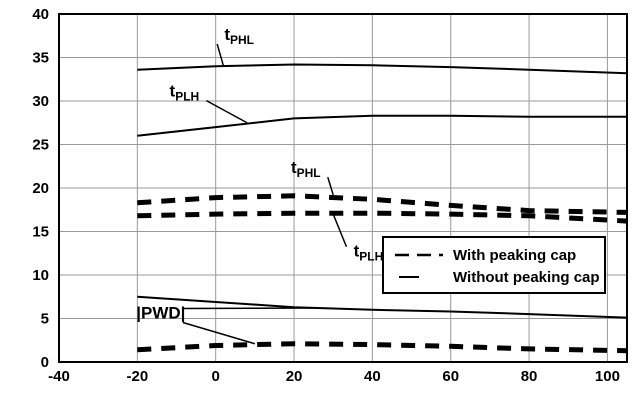 The image size is (632, 396). What do you see at coordinates (138, 376) in the screenshot?
I see `x-tick-label: -20` at bounding box center [138, 376].